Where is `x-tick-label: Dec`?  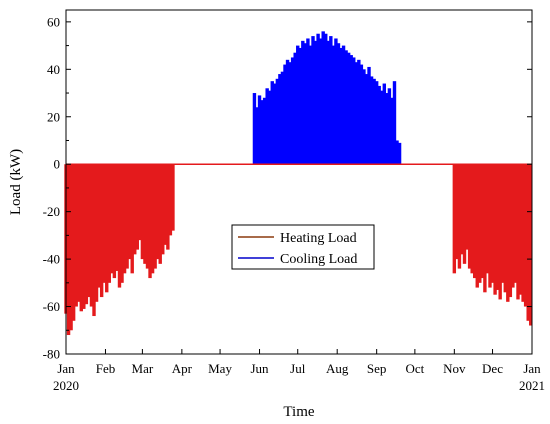 x-tick-label: Dec is located at coordinates (492, 368).